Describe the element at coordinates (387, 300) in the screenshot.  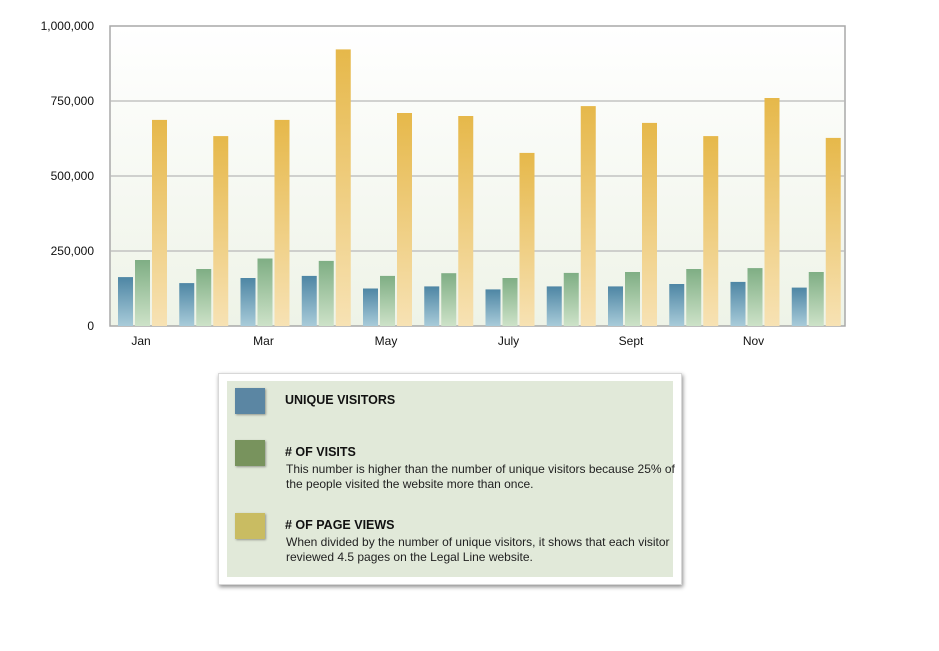
I see `bar-of-visits-may` at that location.